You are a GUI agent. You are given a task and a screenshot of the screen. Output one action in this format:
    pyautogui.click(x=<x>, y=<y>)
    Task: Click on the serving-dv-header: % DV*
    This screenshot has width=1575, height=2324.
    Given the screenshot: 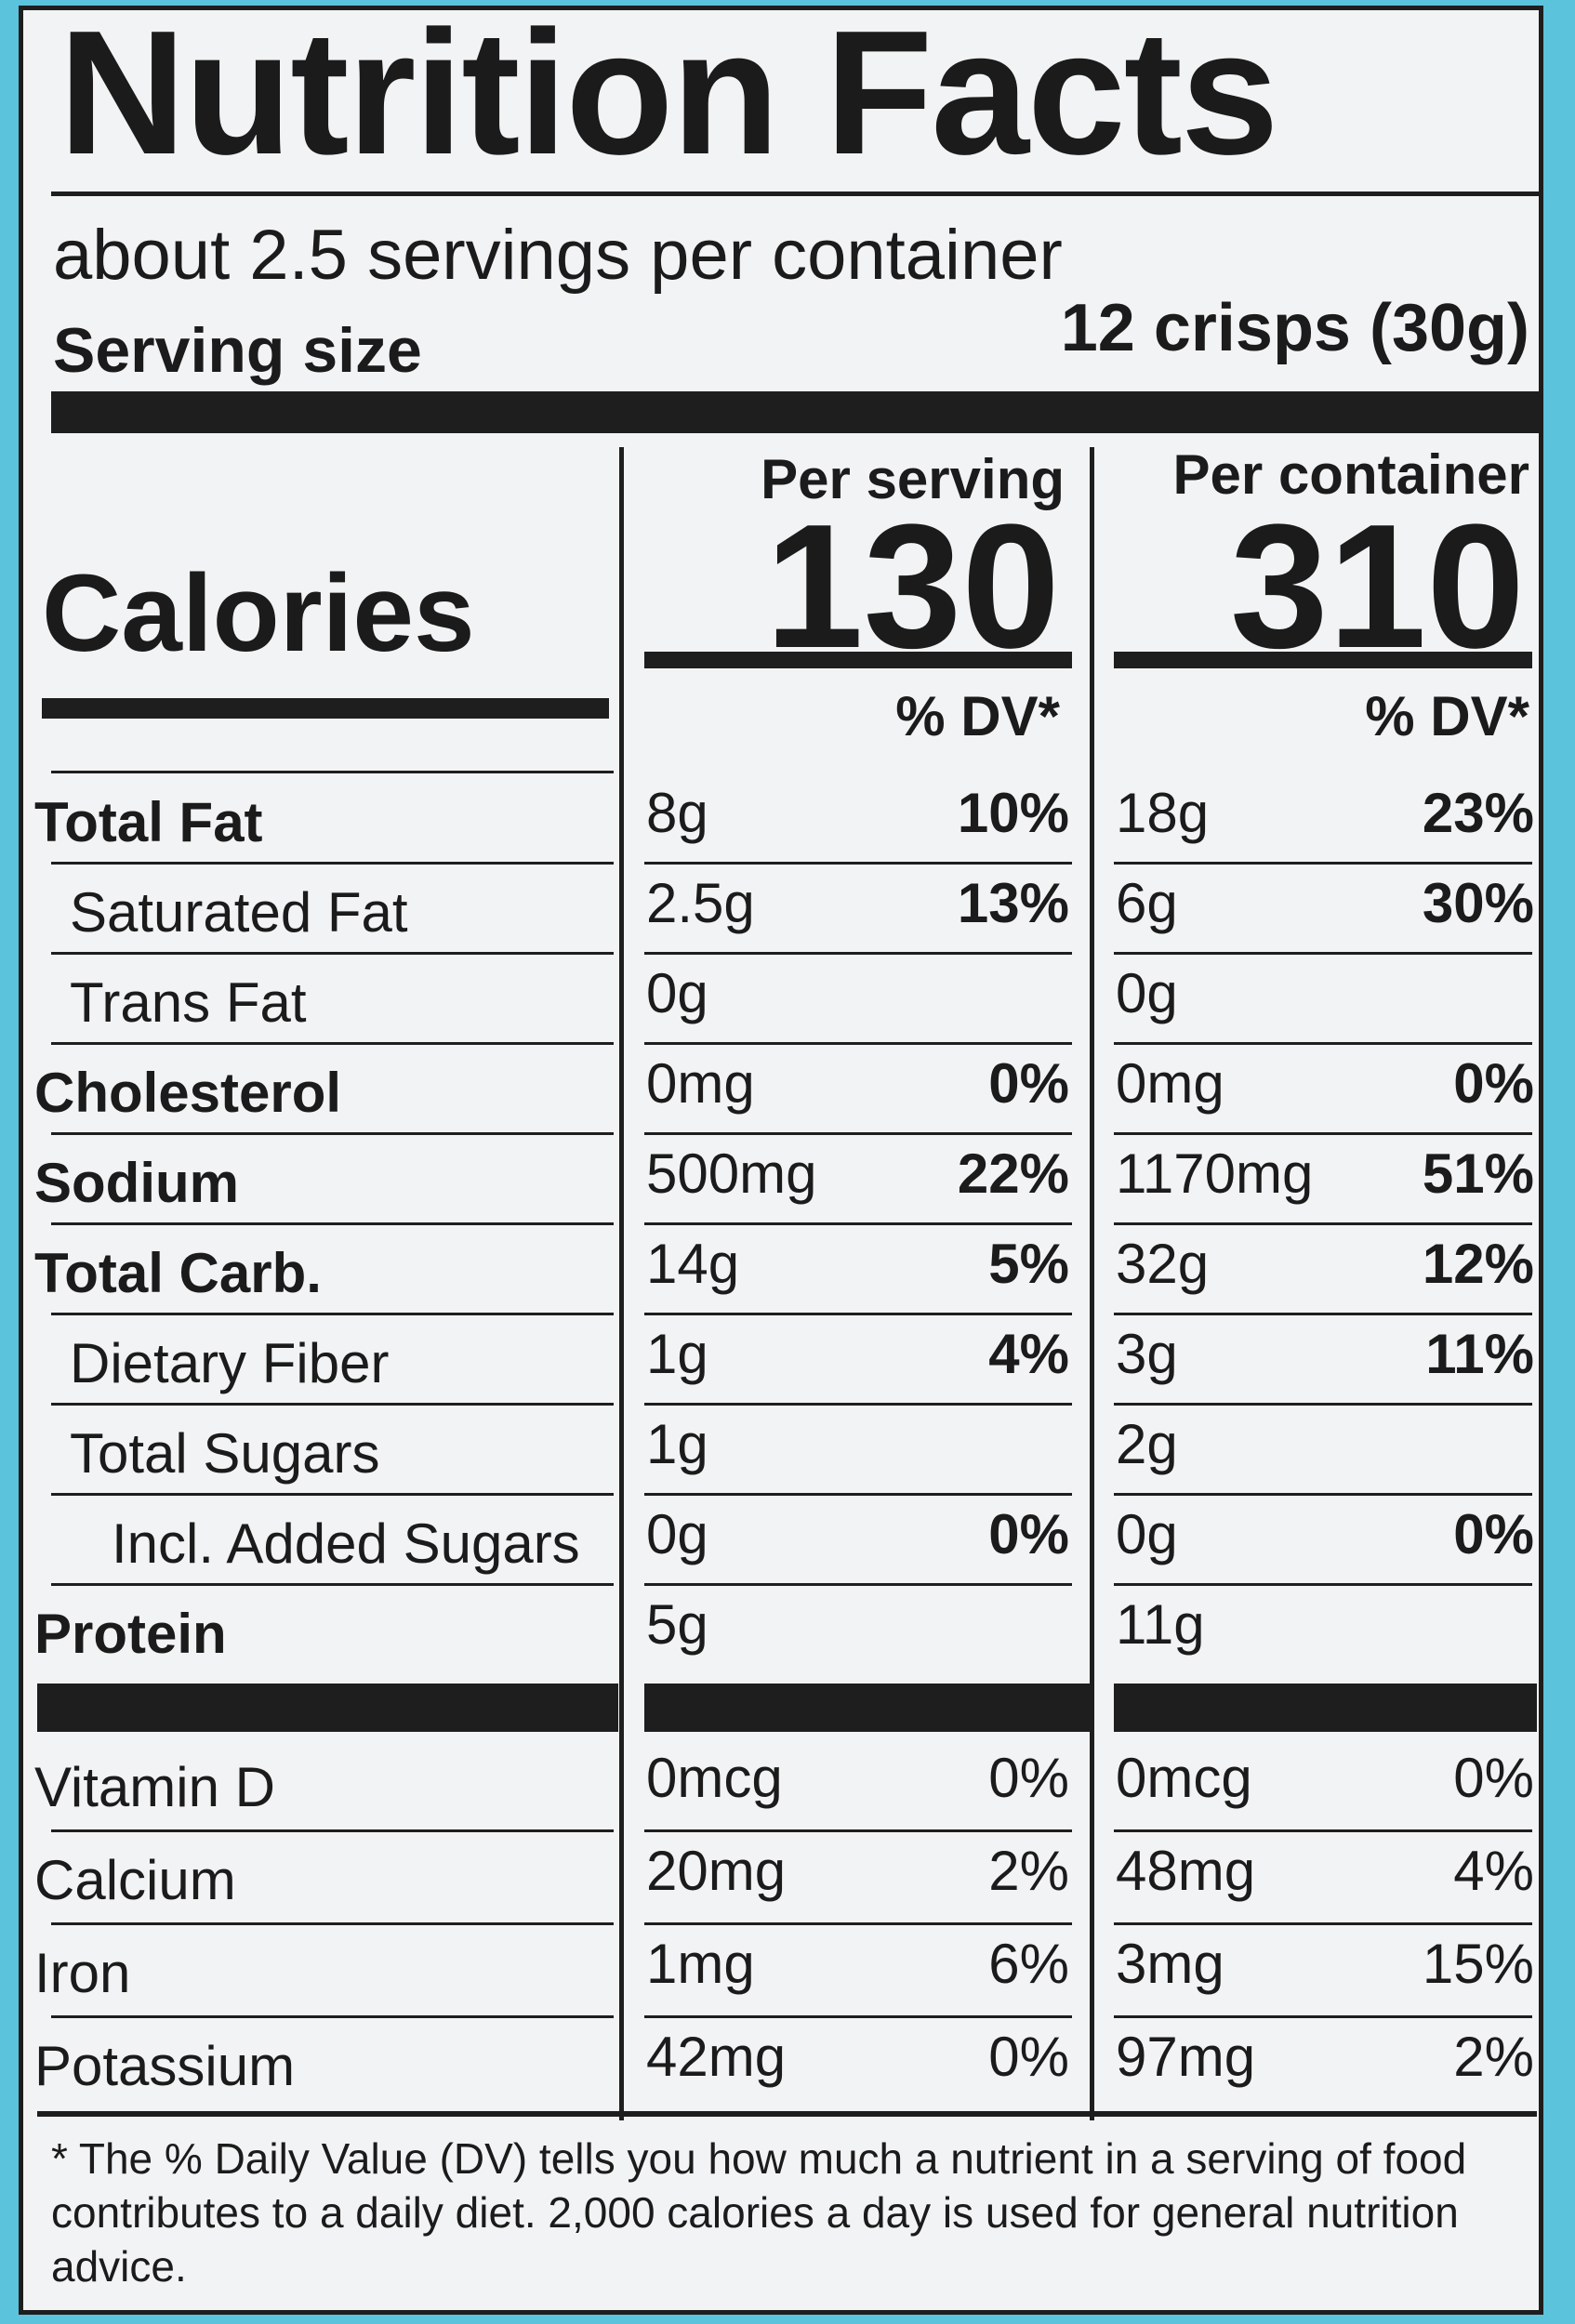 What is the action you would take?
    pyautogui.click(x=978, y=716)
    